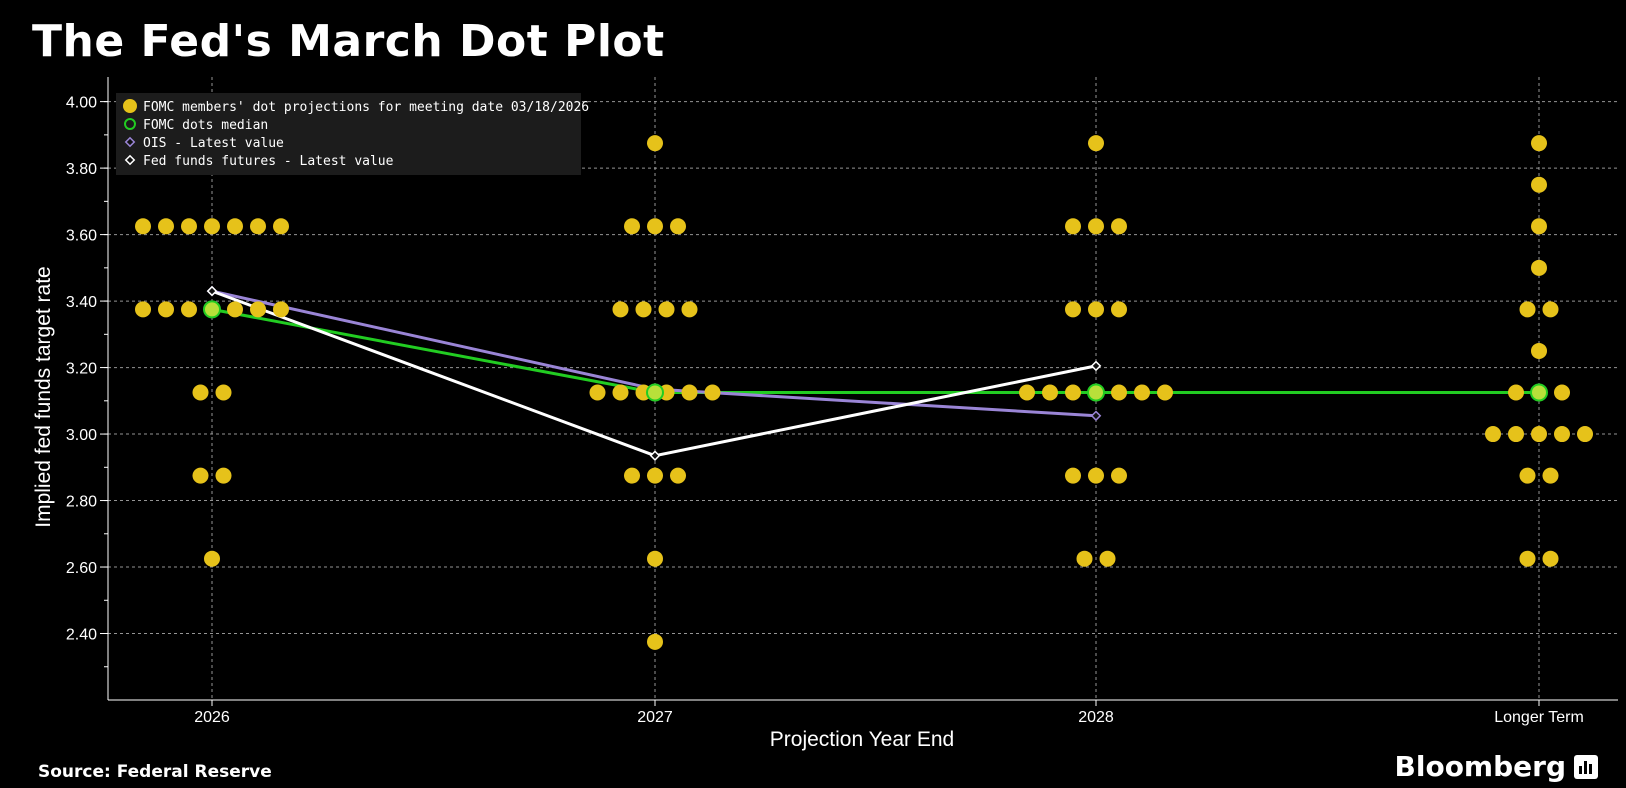 The image size is (1626, 788). What do you see at coordinates (862, 739) in the screenshot?
I see `x-axis-title: Projection Year End` at bounding box center [862, 739].